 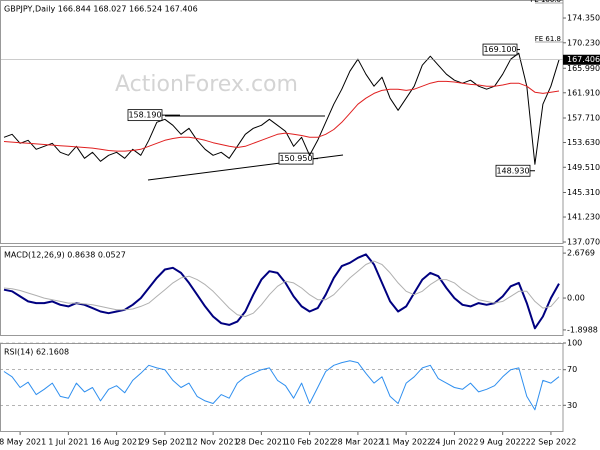 I want to click on x-tick-label: 11 May 2022, so click(x=406, y=442).